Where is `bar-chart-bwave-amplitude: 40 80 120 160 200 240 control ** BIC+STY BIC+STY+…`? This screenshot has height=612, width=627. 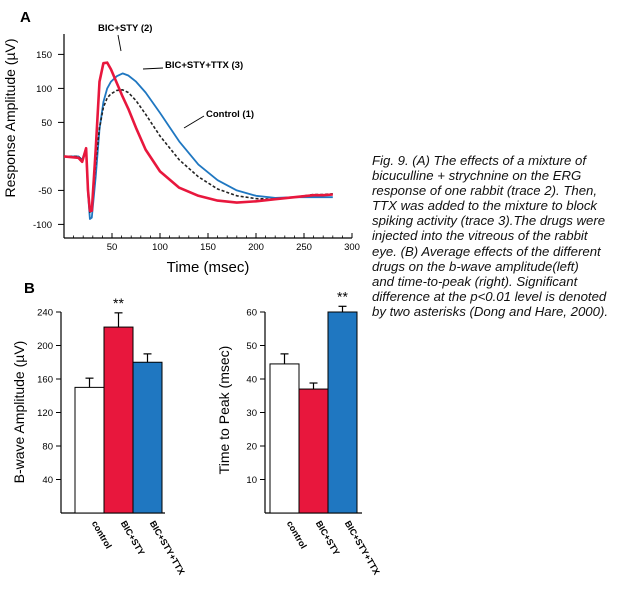
bar-chart-bwave-amplitude: 40 80 120 160 200 240 control ** BIC+STY BIC+STY+… is located at coordinates (99, 436).